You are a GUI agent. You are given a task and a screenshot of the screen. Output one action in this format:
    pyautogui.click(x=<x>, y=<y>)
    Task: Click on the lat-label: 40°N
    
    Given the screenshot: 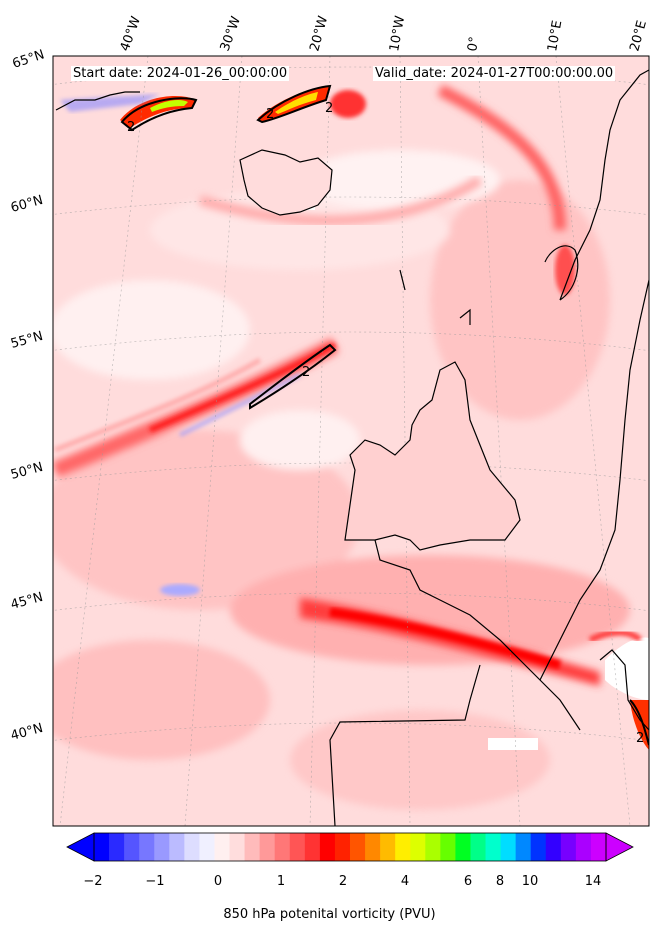 What is the action you would take?
    pyautogui.click(x=27, y=732)
    